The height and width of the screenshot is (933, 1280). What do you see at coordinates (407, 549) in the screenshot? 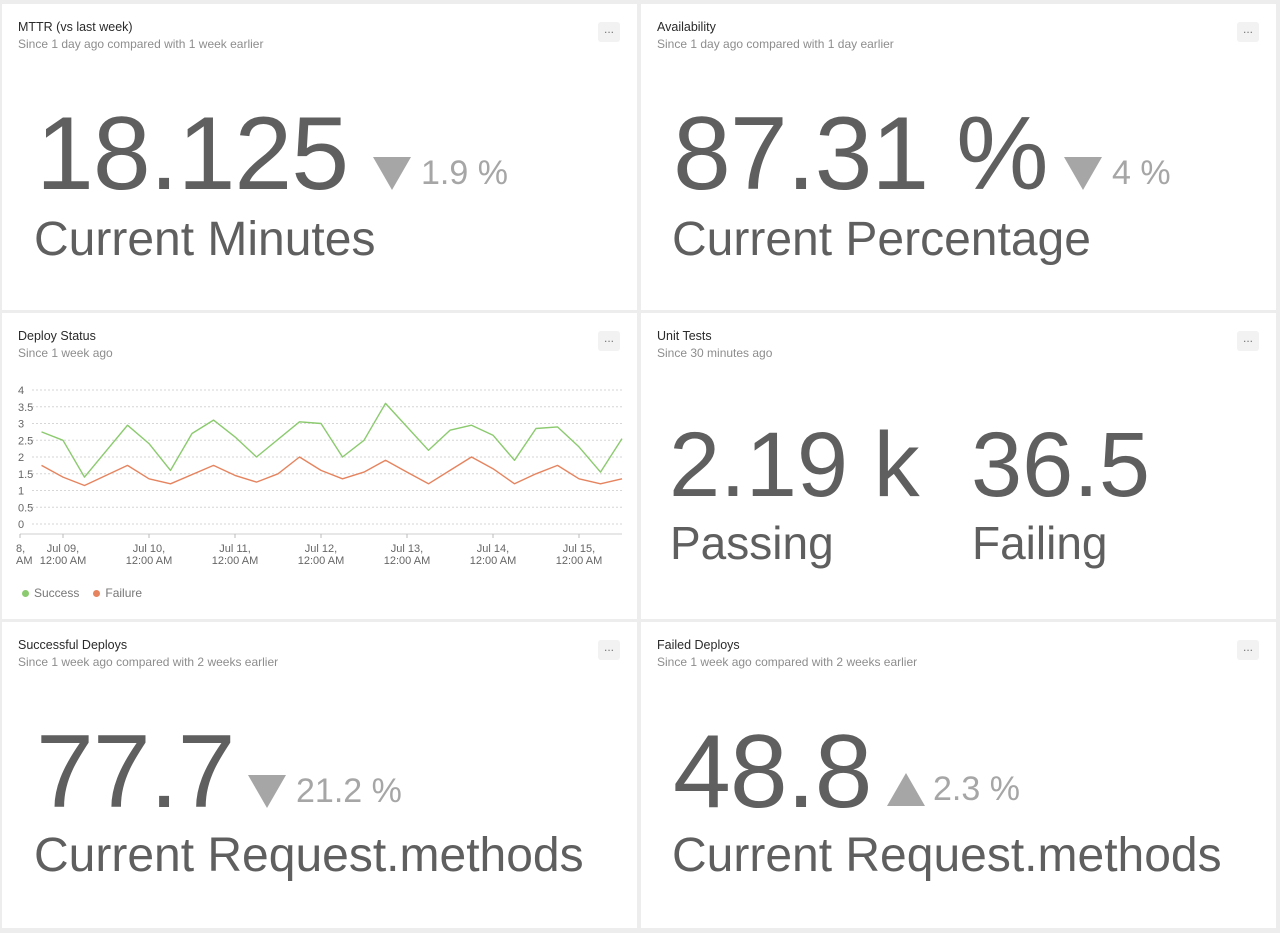
I see `x-tick-label: Jul 13,` at bounding box center [407, 549].